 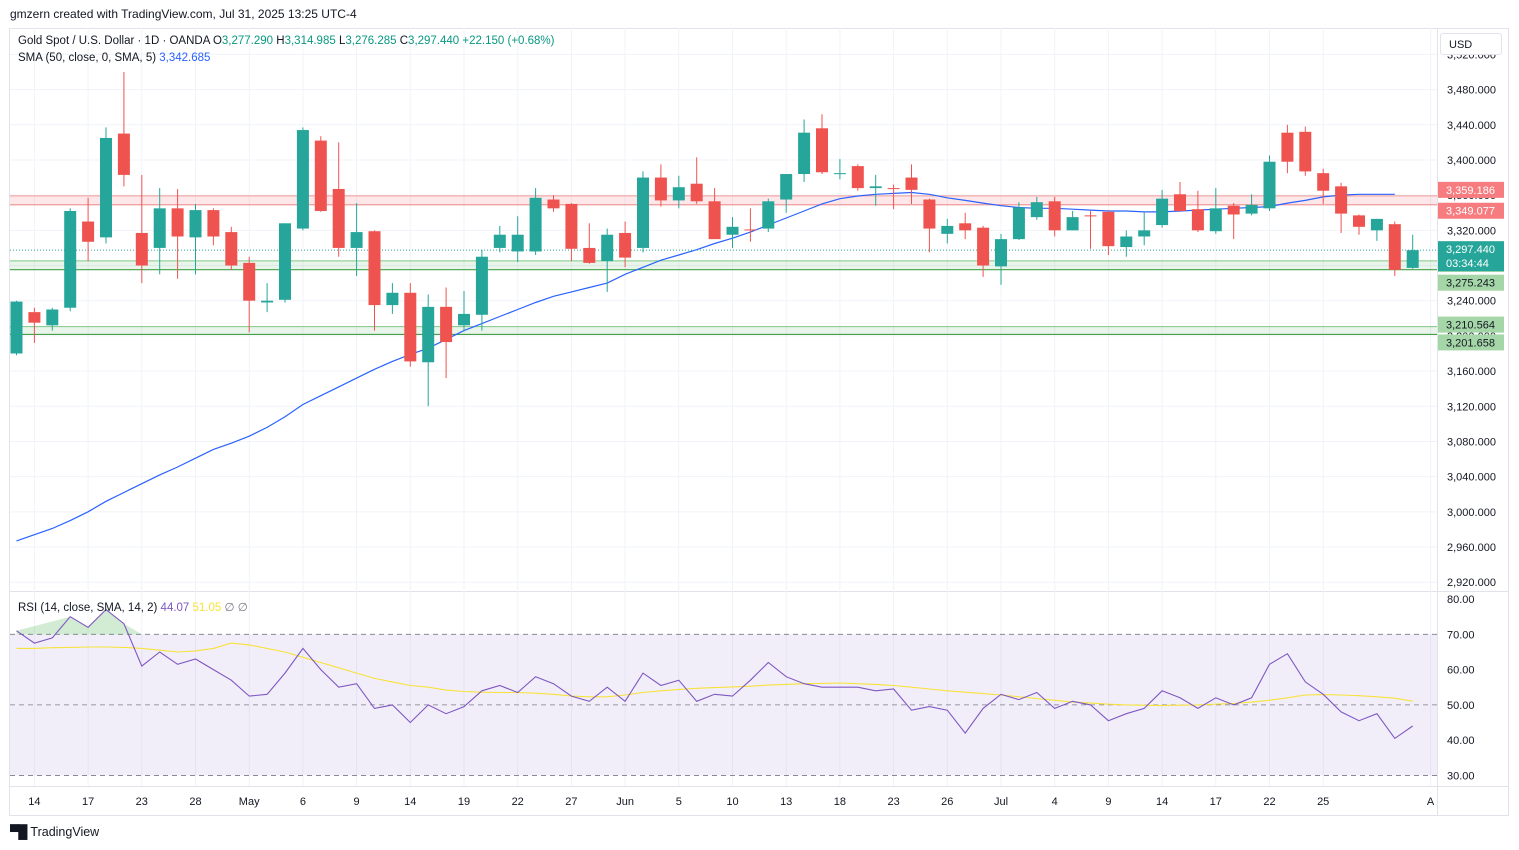 I want to click on time-tick-label: A, so click(x=1431, y=802).